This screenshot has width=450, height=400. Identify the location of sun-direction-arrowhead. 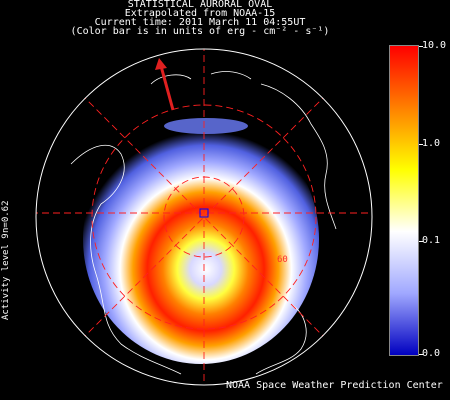
(161, 64).